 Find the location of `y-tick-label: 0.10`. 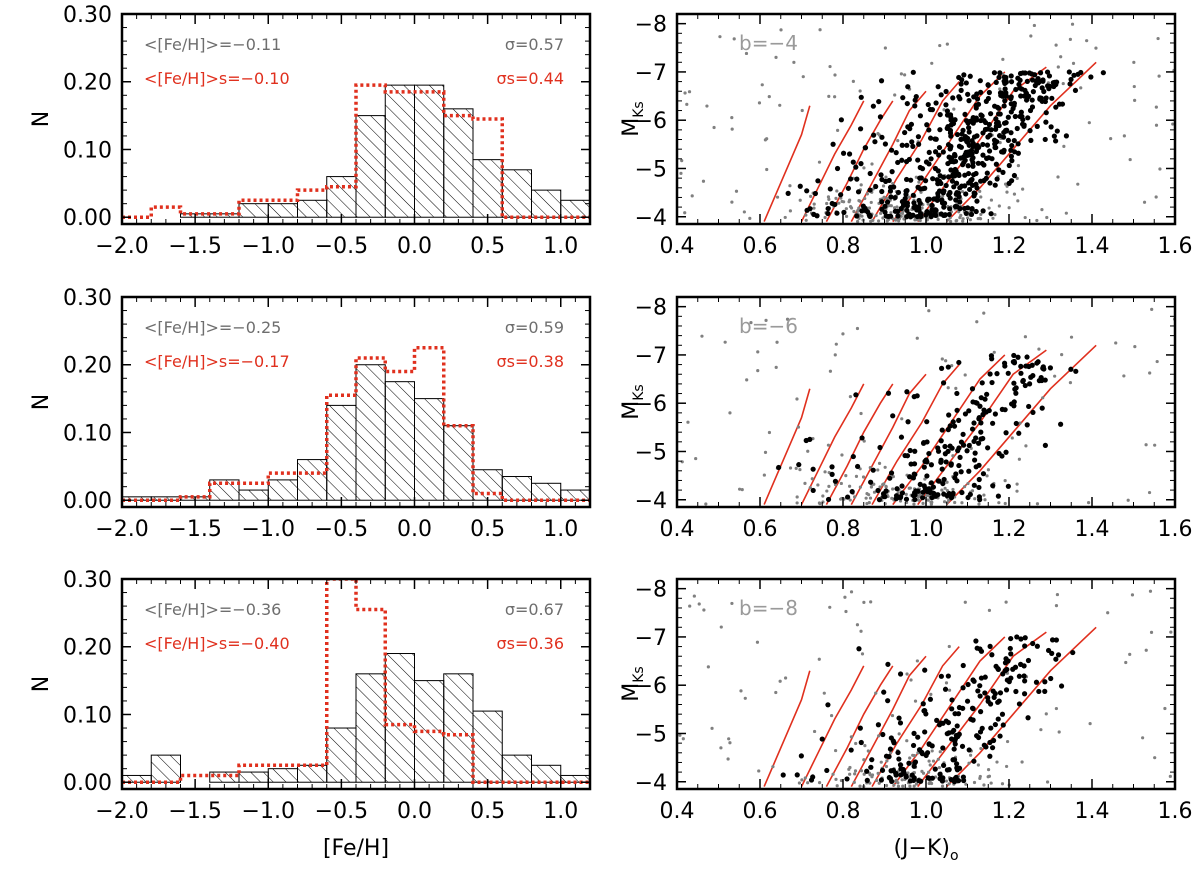

y-tick-label: 0.10 is located at coordinates (87, 433).